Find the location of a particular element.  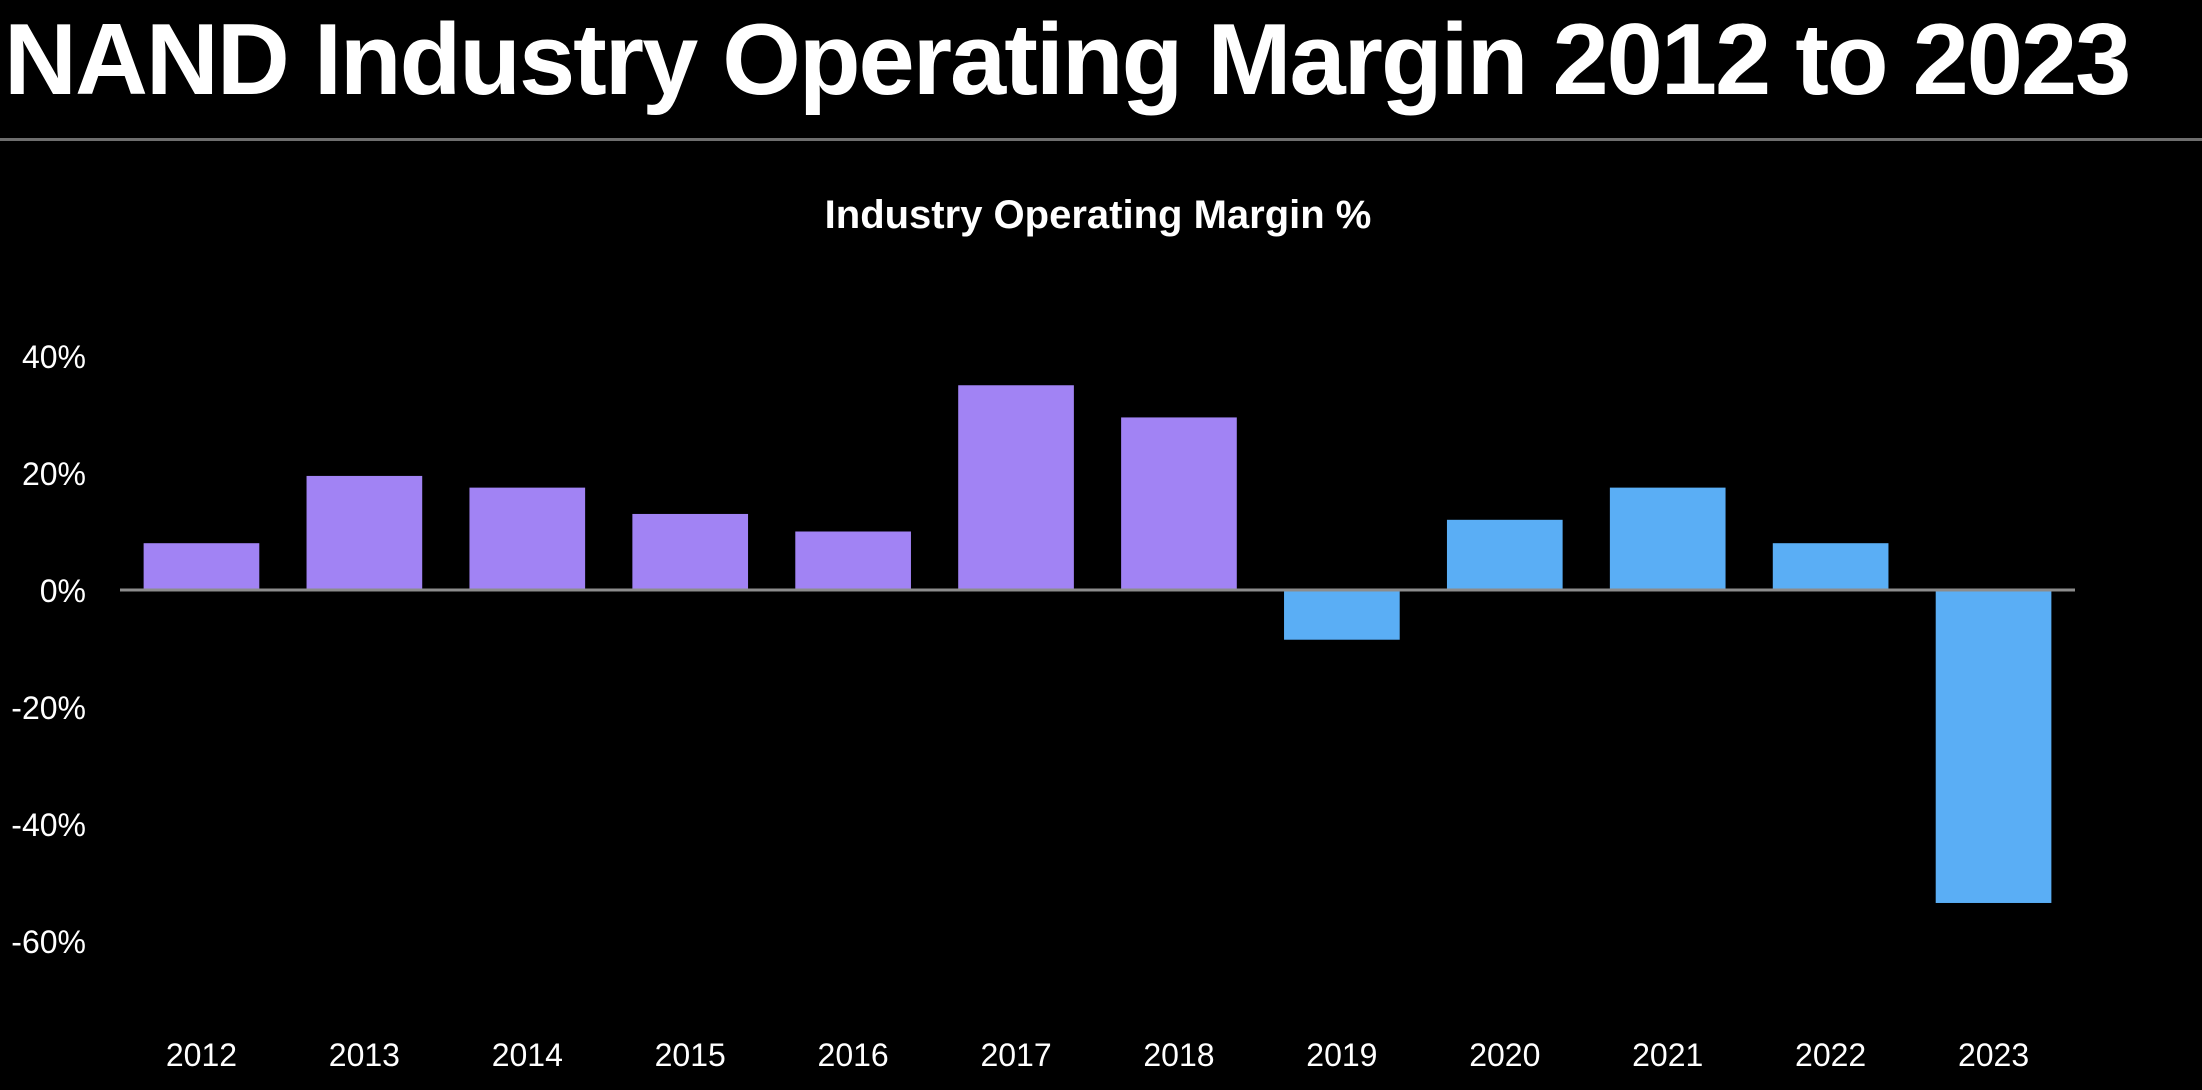

y-tick-label: 0% is located at coordinates (63, 591).